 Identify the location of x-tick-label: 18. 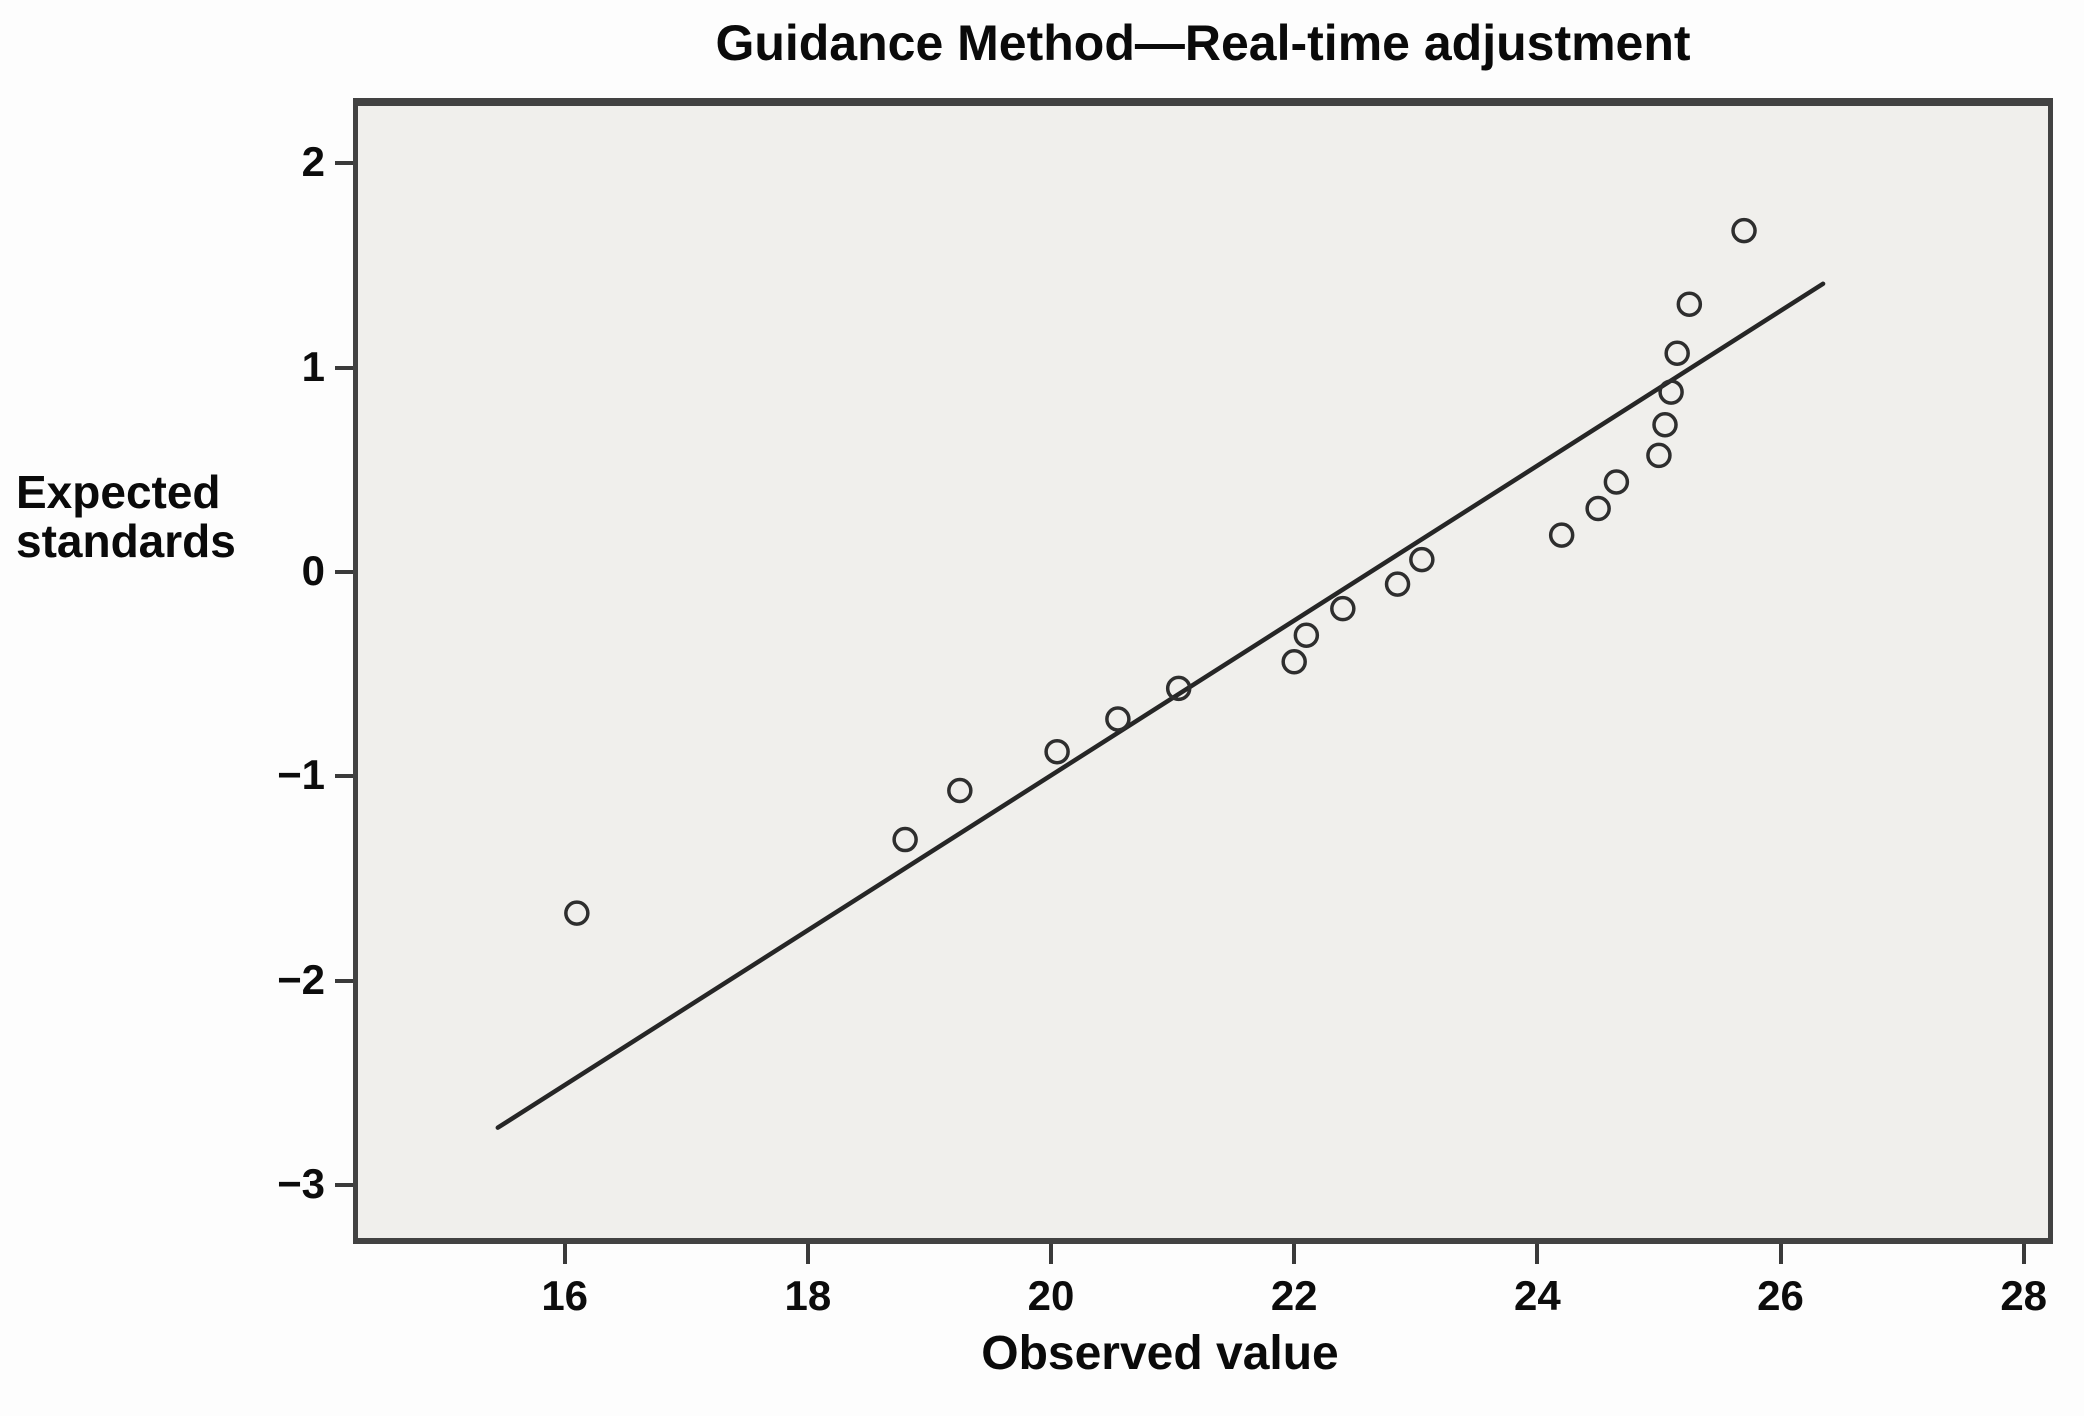
(808, 1295).